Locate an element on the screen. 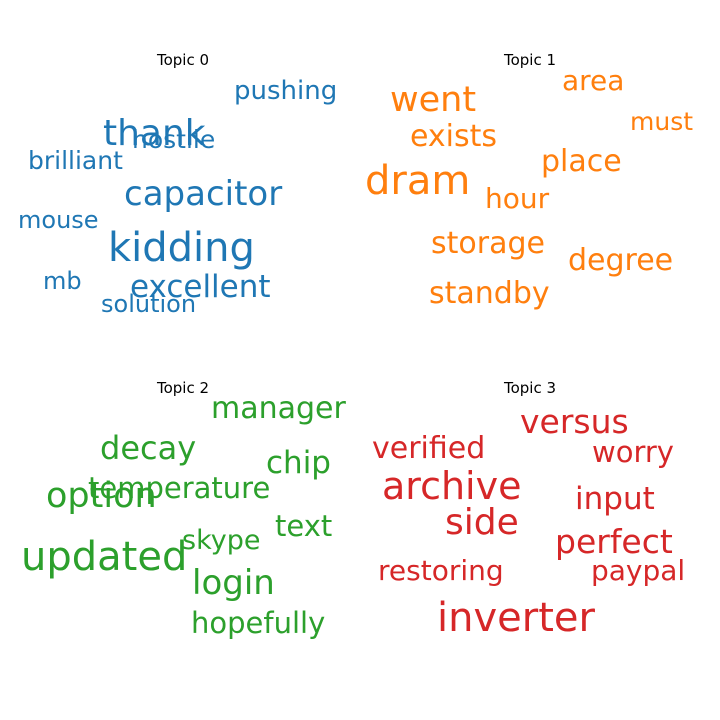 The width and height of the screenshot is (720, 720). word-pushing: pushing is located at coordinates (286, 91).